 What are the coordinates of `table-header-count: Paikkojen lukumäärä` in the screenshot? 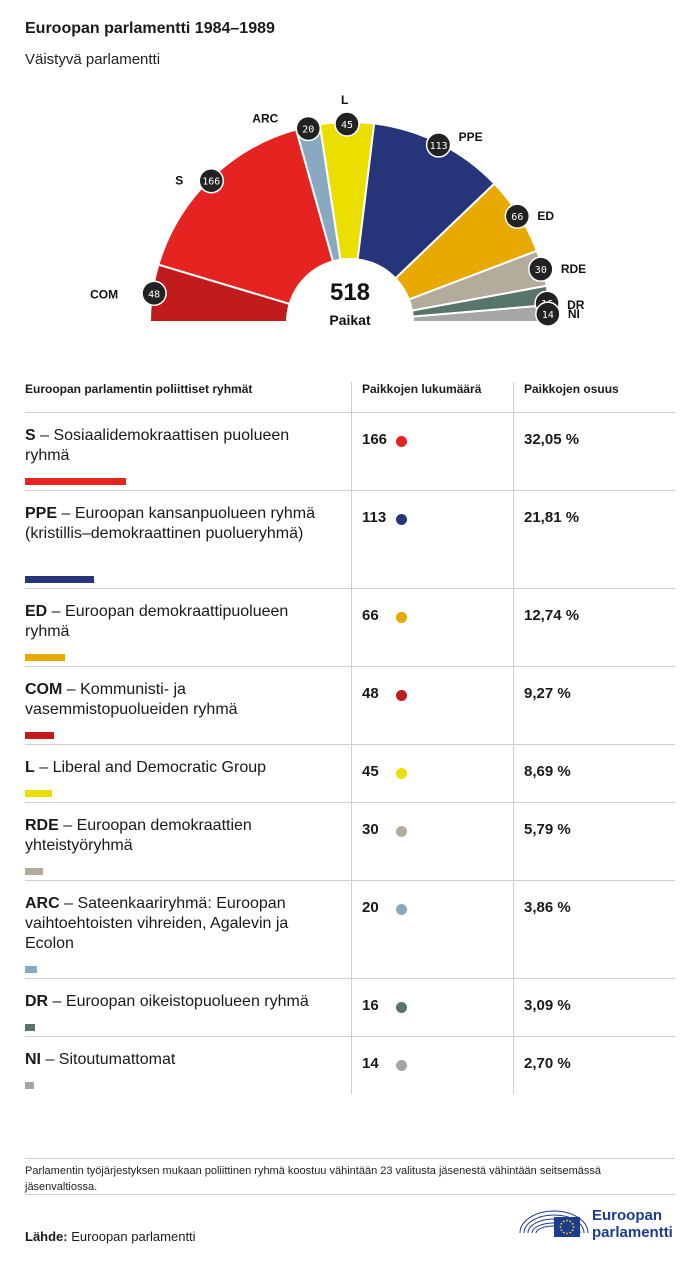 It's located at (422, 389).